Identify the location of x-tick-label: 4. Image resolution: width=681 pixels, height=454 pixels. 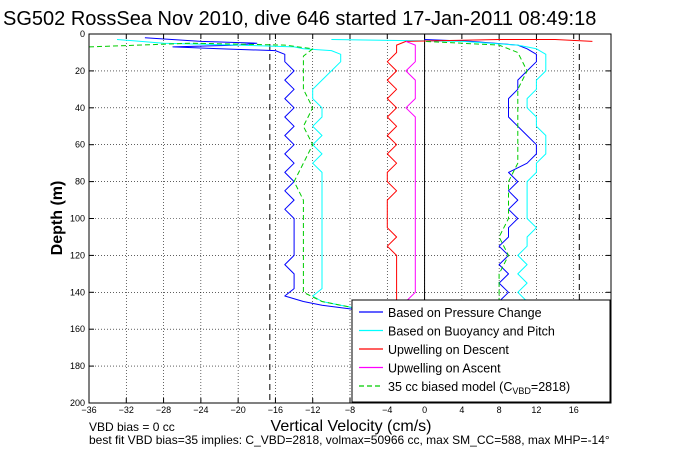
(461, 410).